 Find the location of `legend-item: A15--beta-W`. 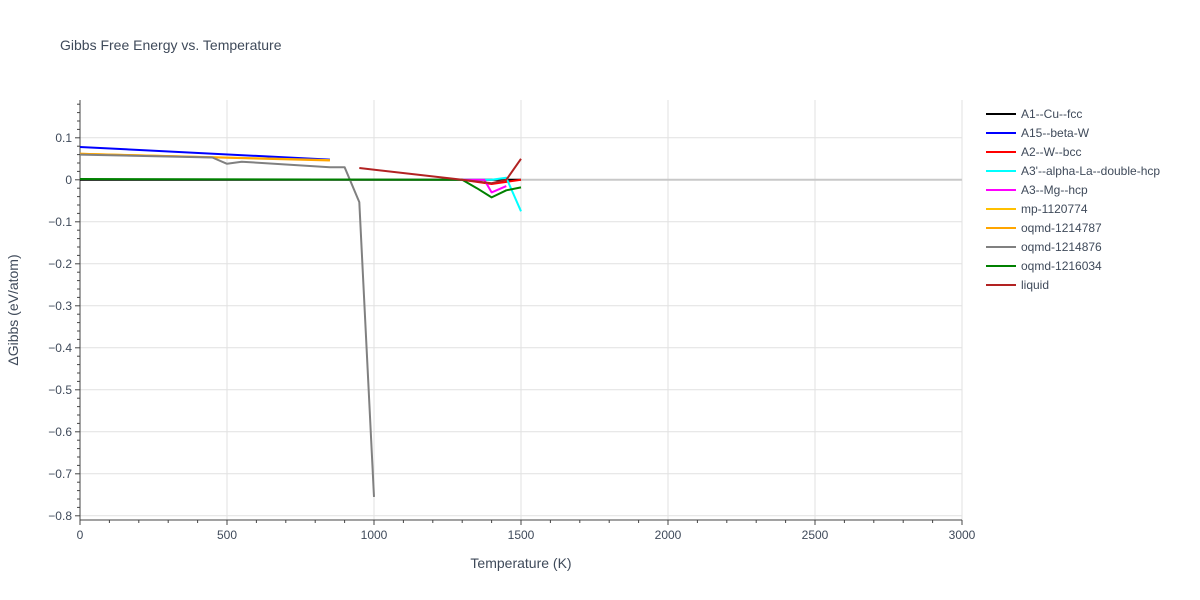

legend-item: A15--beta-W is located at coordinates (1038, 133).